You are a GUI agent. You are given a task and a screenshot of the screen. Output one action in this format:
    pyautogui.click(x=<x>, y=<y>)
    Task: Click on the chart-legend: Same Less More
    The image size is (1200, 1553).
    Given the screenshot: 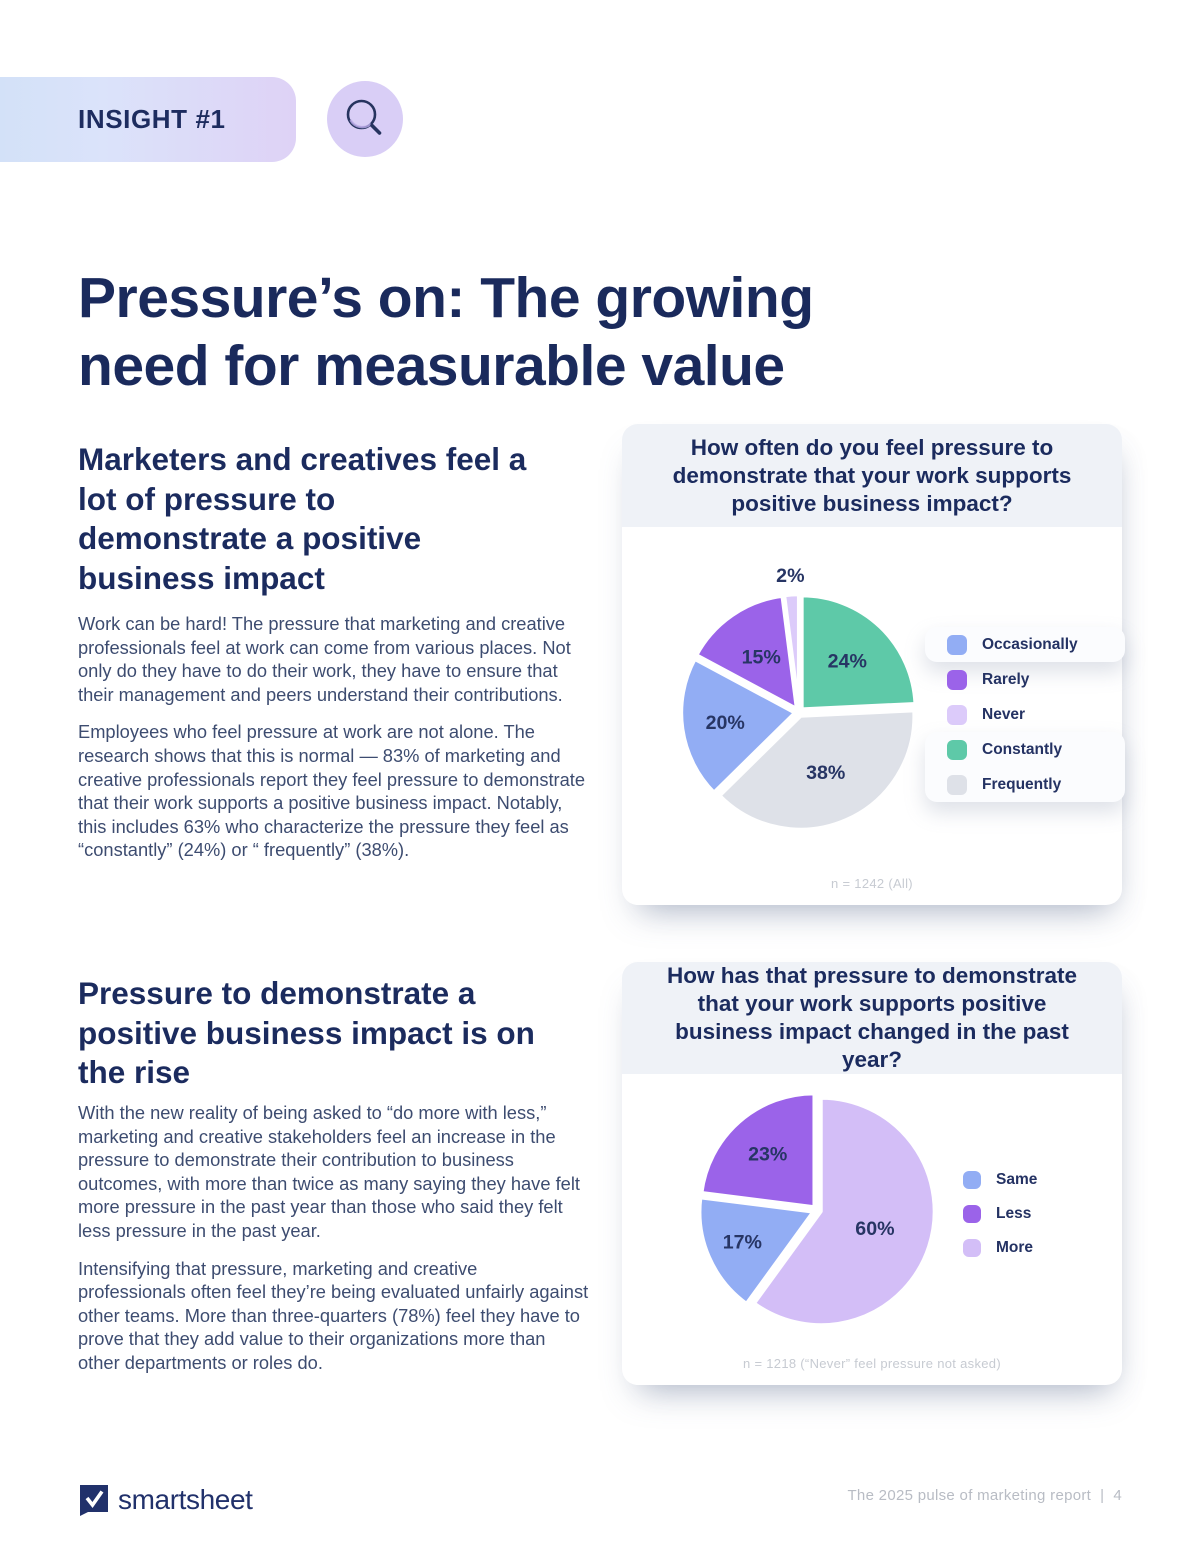 What is the action you would take?
    pyautogui.click(x=1040, y=1214)
    